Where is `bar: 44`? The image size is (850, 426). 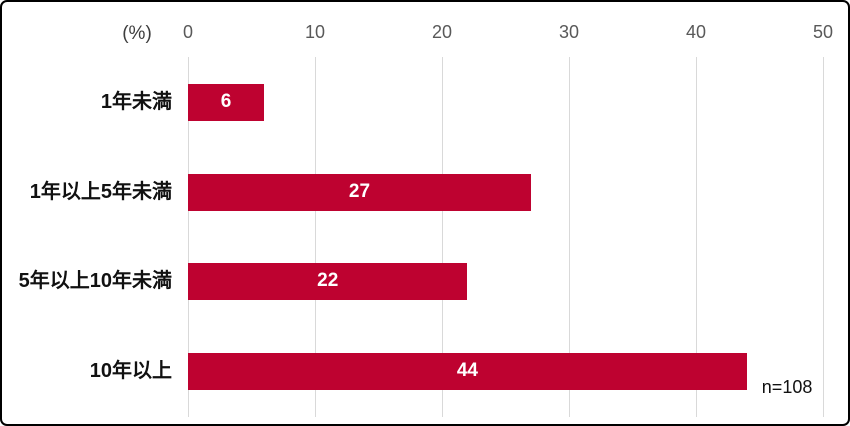
bar: 44 is located at coordinates (467, 371).